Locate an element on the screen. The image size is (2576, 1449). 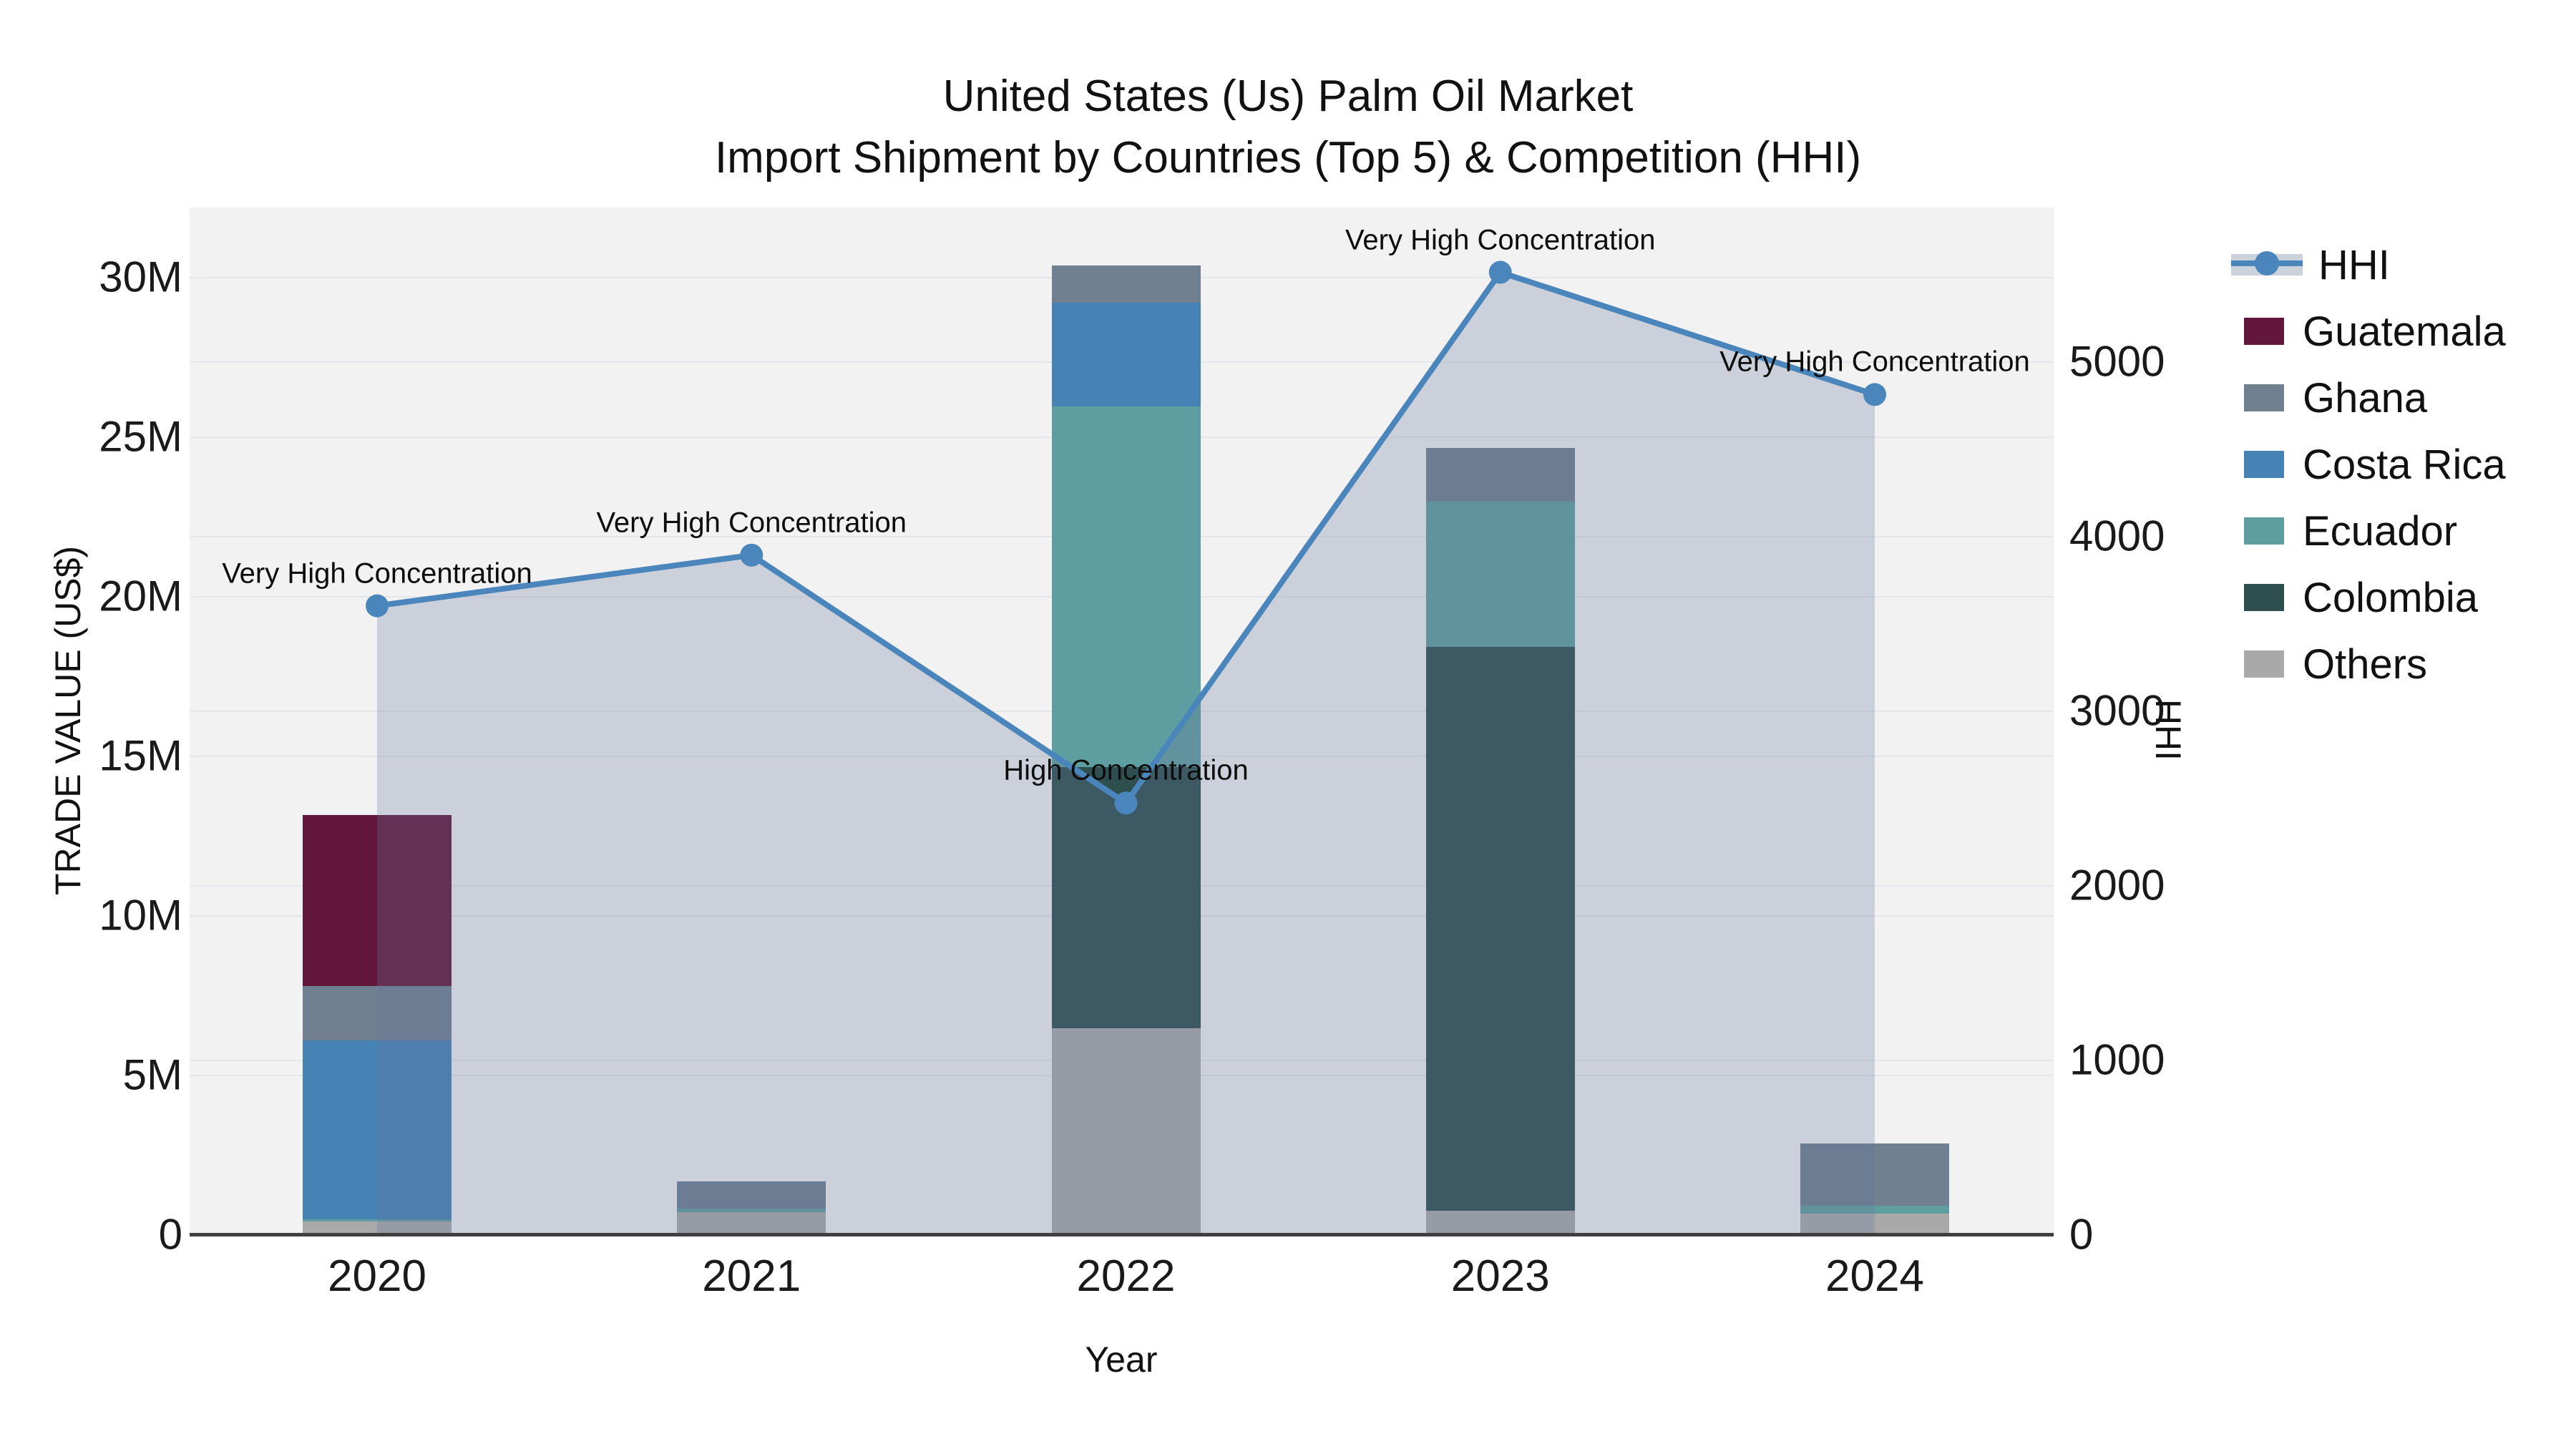
bar-segment-guatemala-2020 is located at coordinates (377, 900).